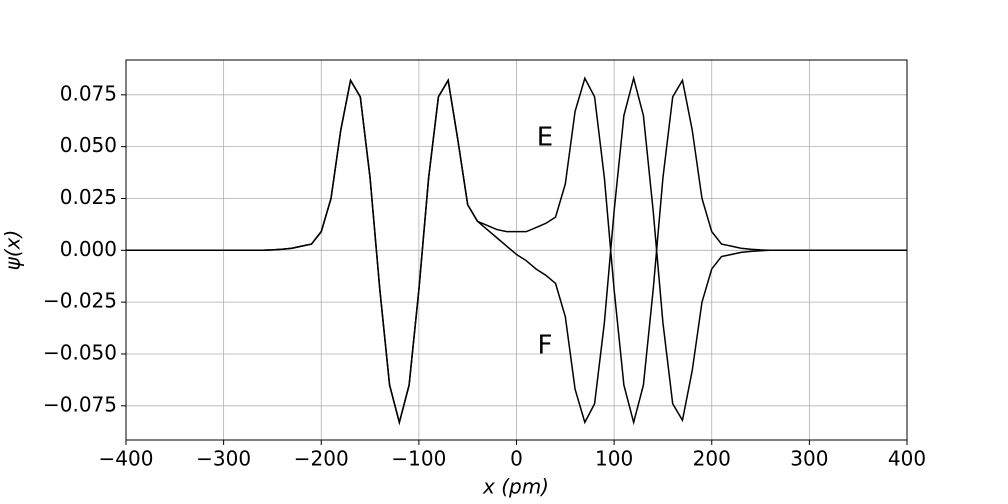 The width and height of the screenshot is (1008, 504). What do you see at coordinates (545, 138) in the screenshot?
I see `series-label: E` at bounding box center [545, 138].